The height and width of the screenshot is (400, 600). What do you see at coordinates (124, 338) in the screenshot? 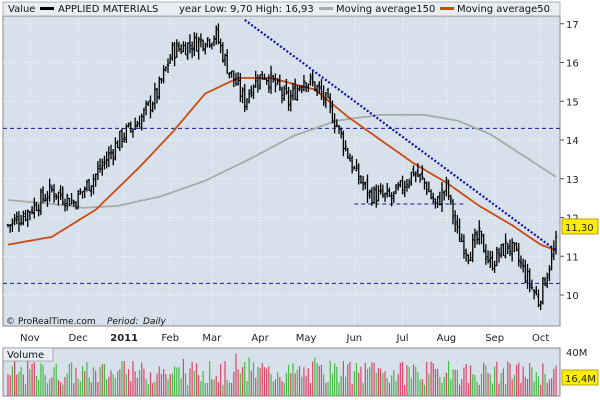
I see `month-label: 2011` at bounding box center [124, 338].